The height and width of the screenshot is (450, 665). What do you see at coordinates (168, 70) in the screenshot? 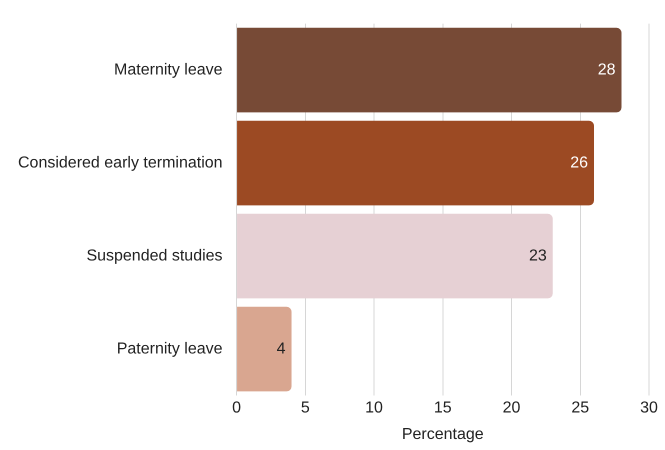
I see `y-tick-label: Maternity leave` at bounding box center [168, 70].